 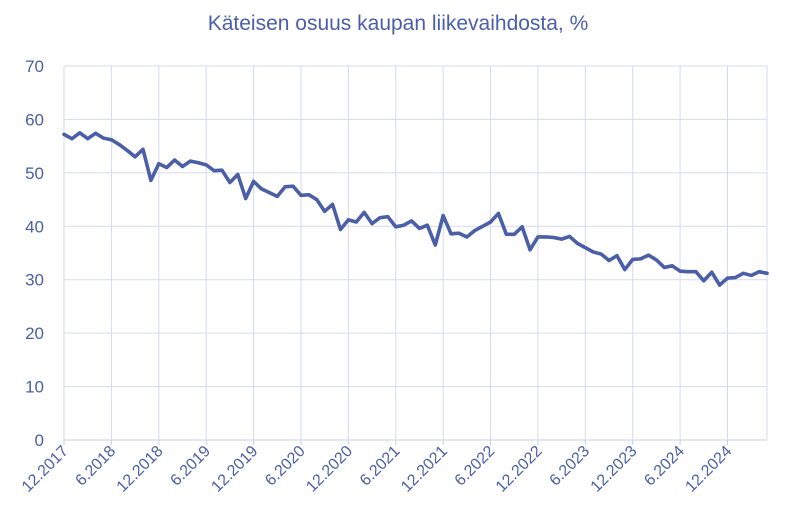 What do you see at coordinates (34, 226) in the screenshot?
I see `y-tick-label: 40` at bounding box center [34, 226].